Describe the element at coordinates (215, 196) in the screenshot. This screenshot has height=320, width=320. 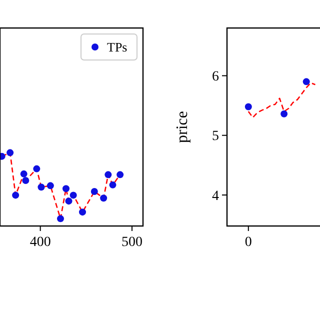
I see `y-tick-label: 4` at that location.